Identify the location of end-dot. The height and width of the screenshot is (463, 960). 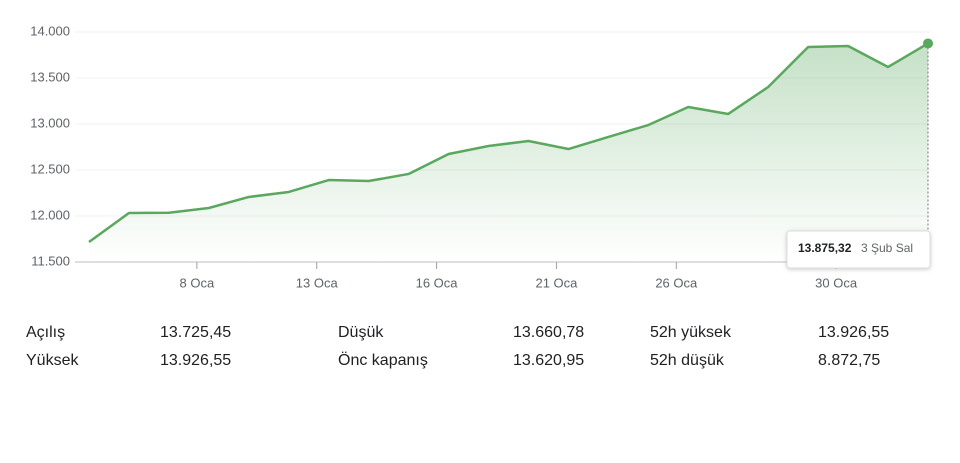
(928, 43).